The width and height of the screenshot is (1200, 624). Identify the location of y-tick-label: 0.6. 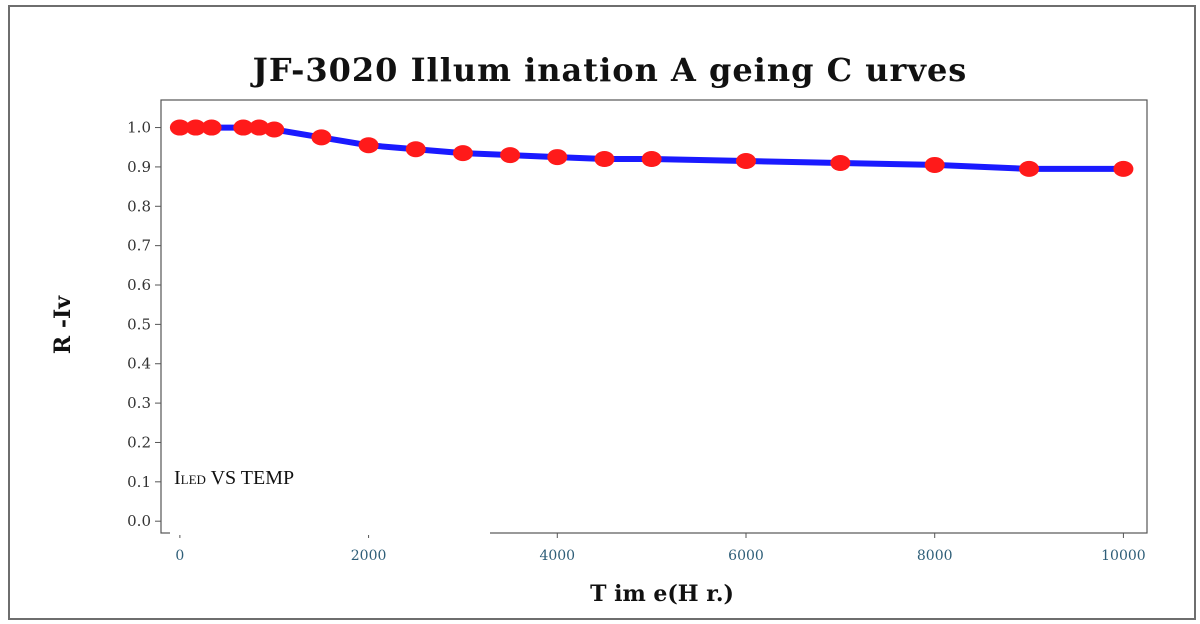
(139, 285).